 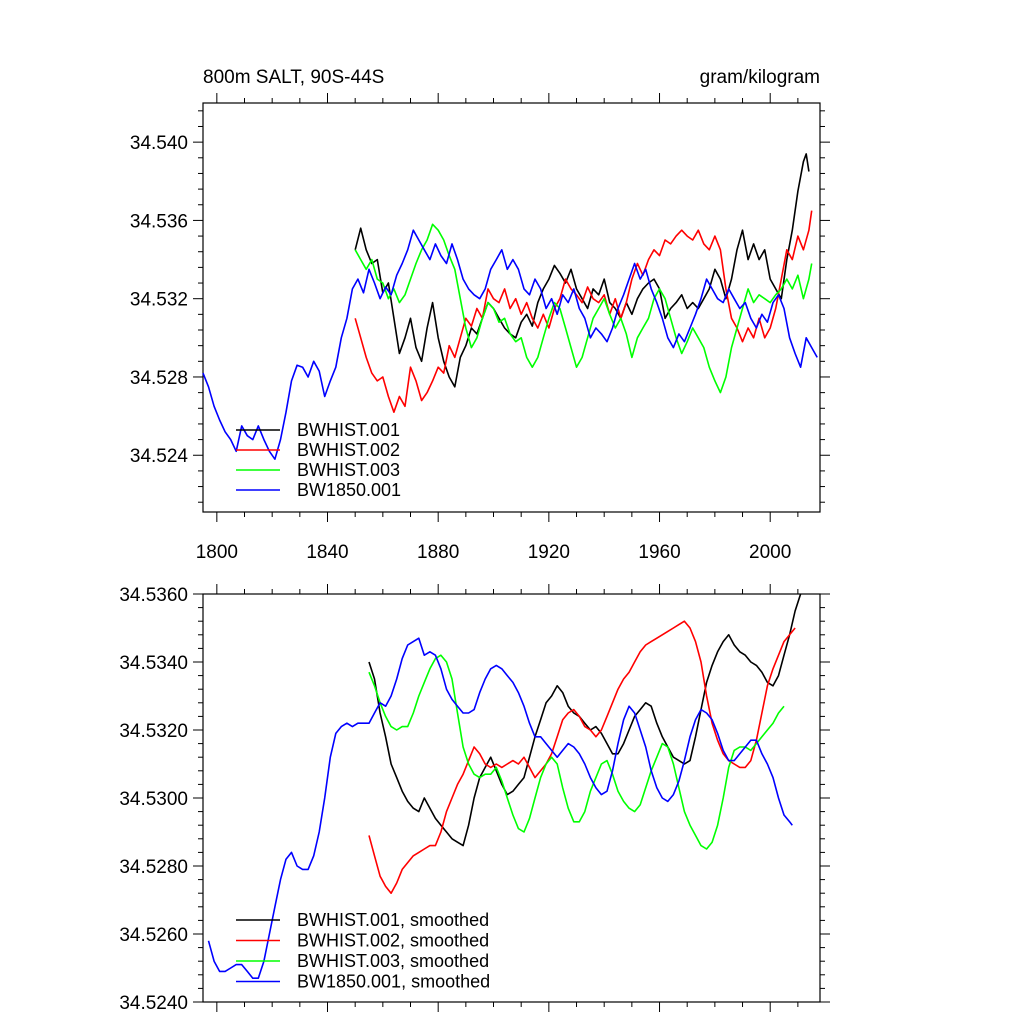 I want to click on y-tick-label: 34.5260, so click(x=153, y=935).